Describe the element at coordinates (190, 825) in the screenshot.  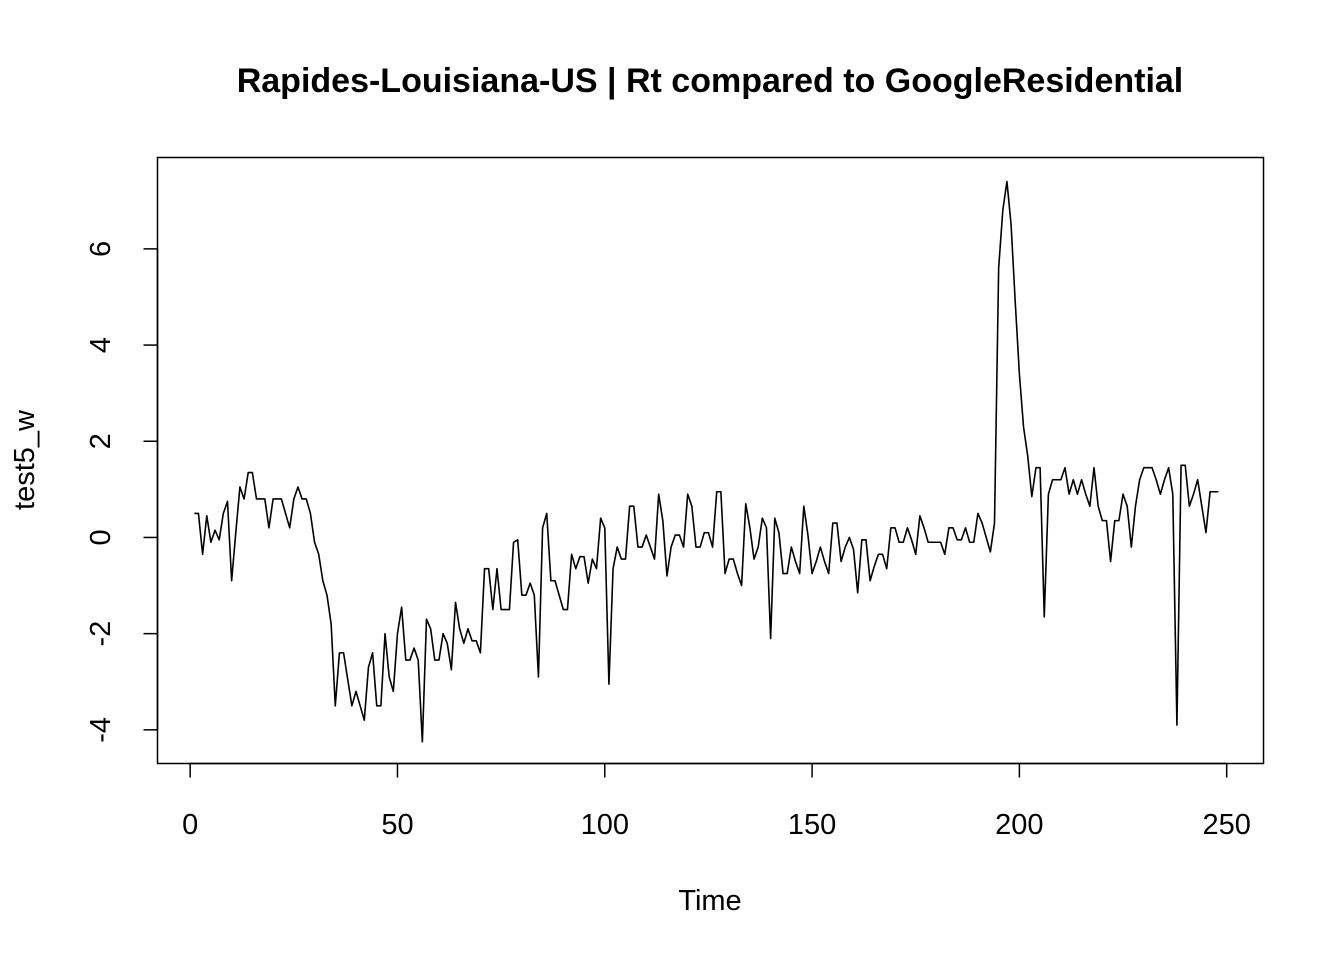
I see `x-tick-label: 0` at that location.